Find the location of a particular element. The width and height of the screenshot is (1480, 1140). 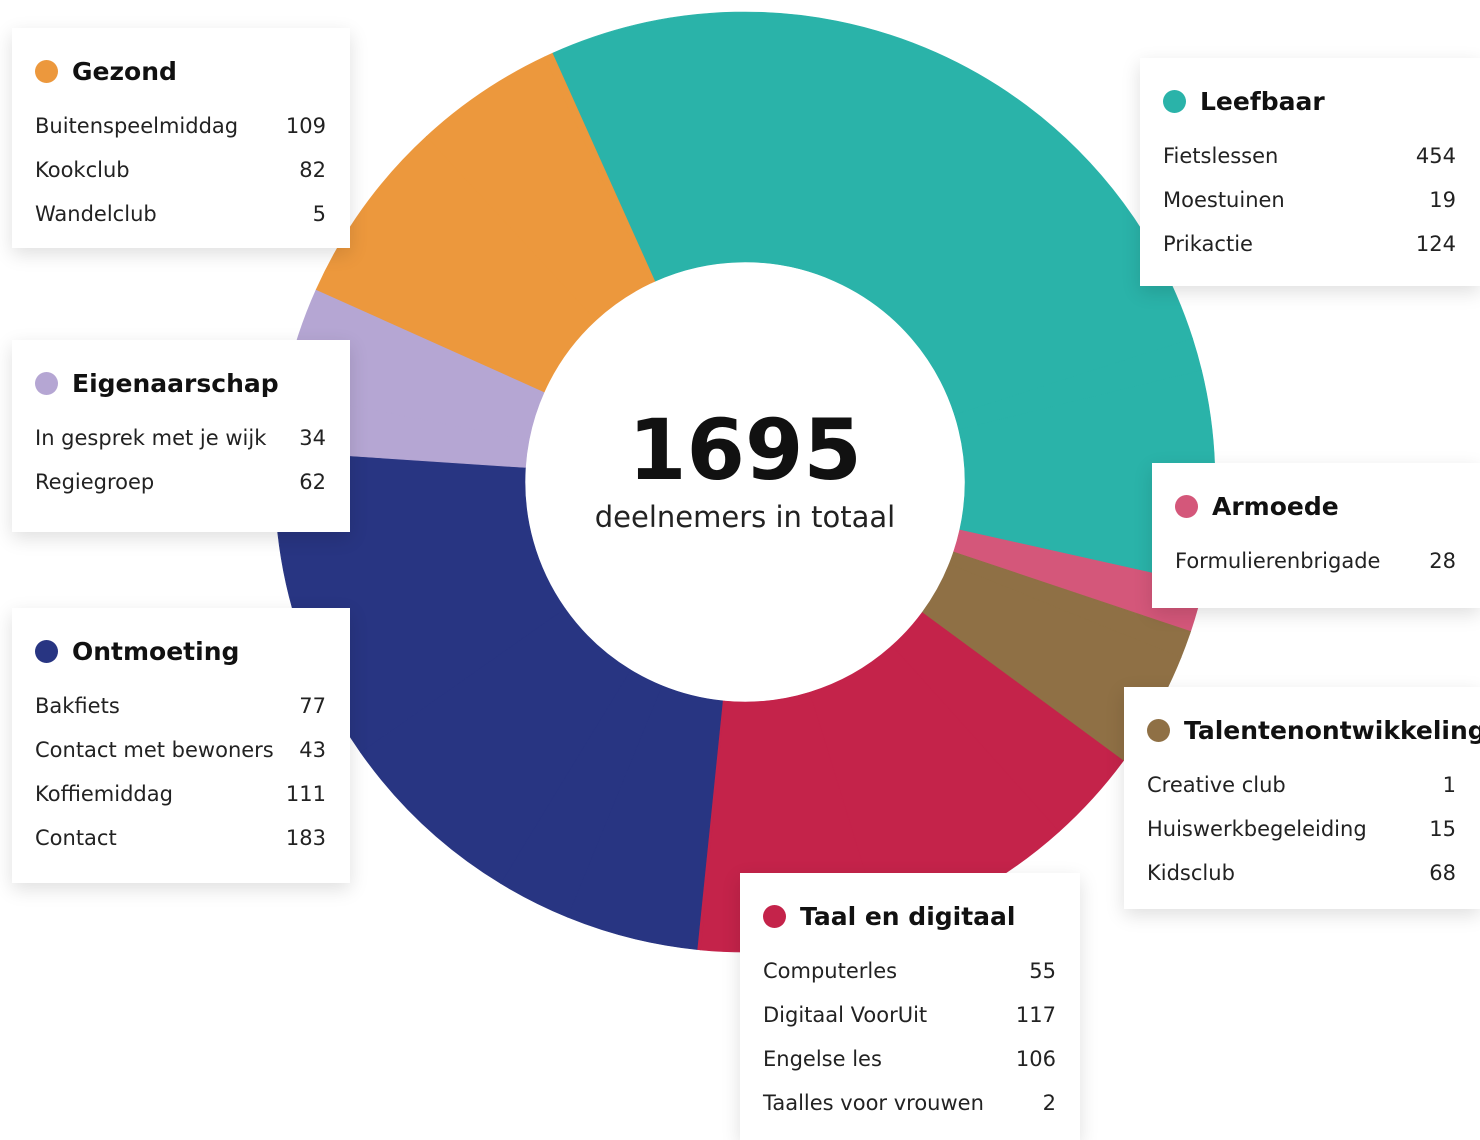

item-row: Fietslessen 454 is located at coordinates (1309, 156).